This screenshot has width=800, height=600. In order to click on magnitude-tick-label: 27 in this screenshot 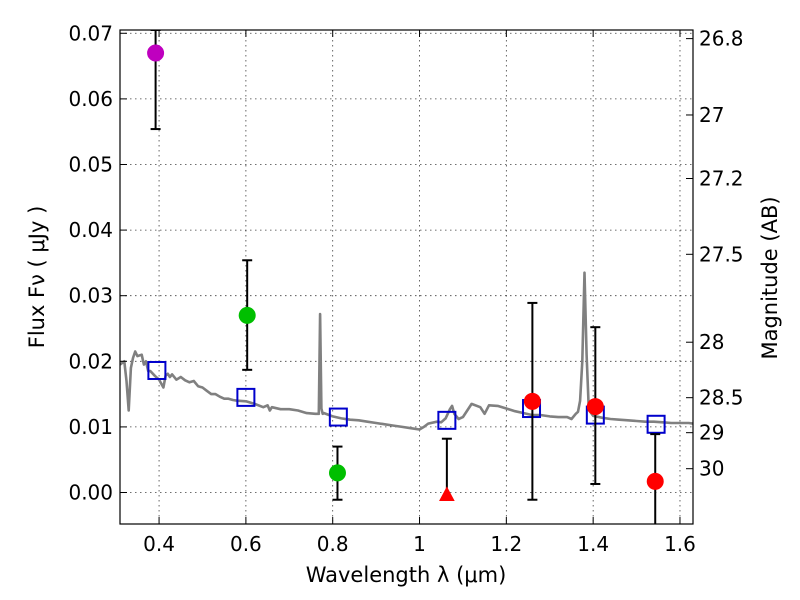, I will do `click(711, 115)`.